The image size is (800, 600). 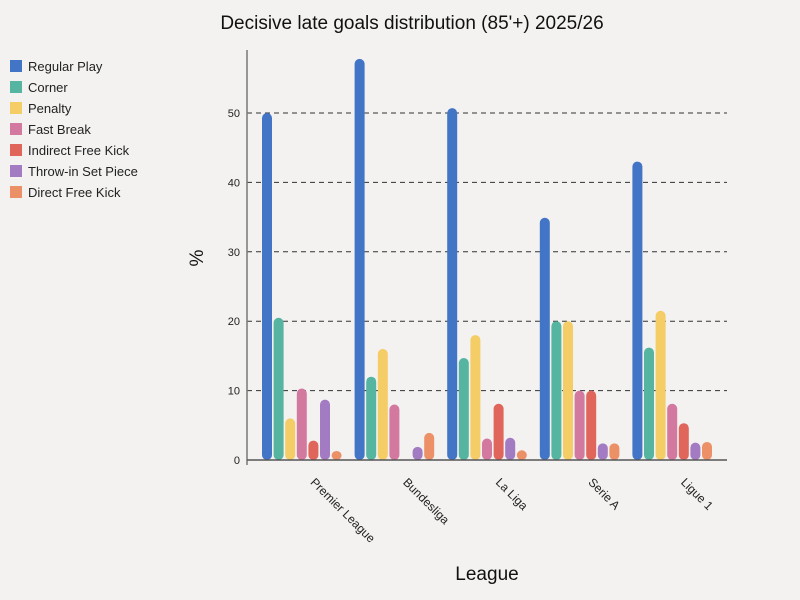 I want to click on y-tick-label: 40, so click(x=234, y=183).